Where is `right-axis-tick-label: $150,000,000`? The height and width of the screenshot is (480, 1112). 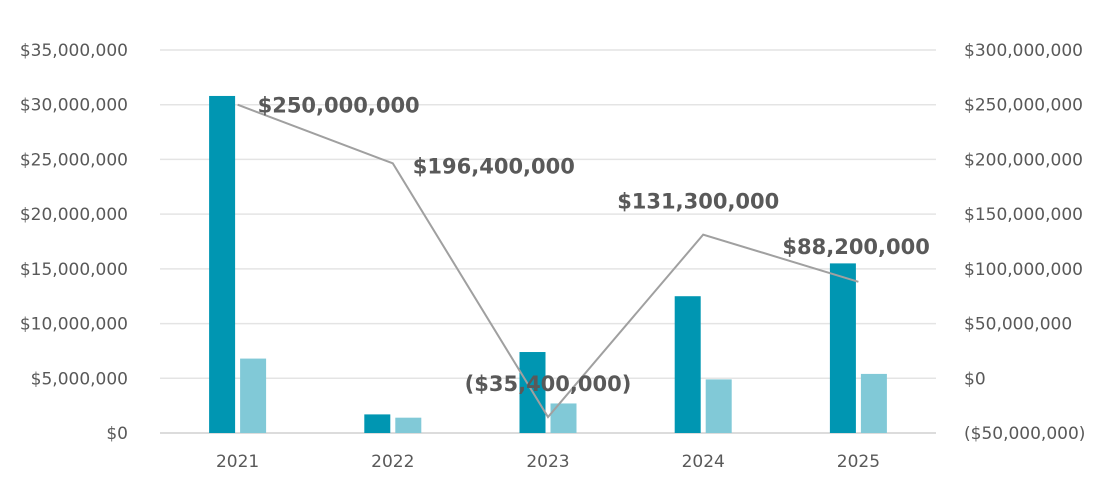
right-axis-tick-label: $150,000,000 is located at coordinates (1023, 215).